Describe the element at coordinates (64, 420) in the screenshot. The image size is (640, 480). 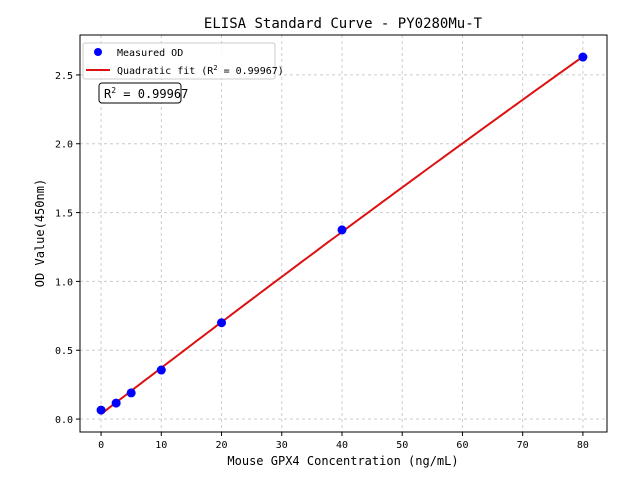
I see `y-tick-label: 0.0` at that location.